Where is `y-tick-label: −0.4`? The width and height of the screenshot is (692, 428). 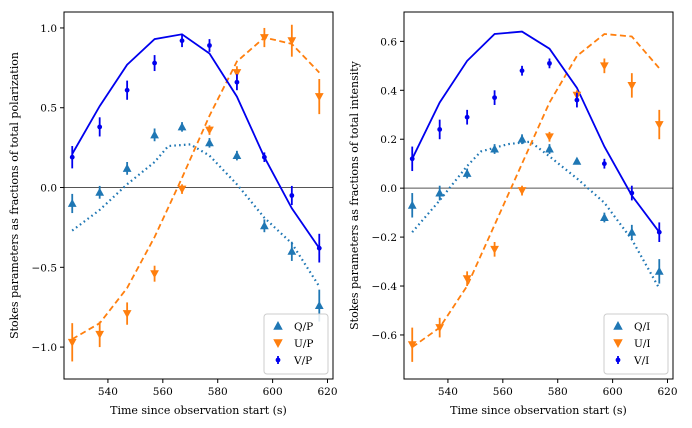
y-tick-label: −0.4 is located at coordinates (385, 287).